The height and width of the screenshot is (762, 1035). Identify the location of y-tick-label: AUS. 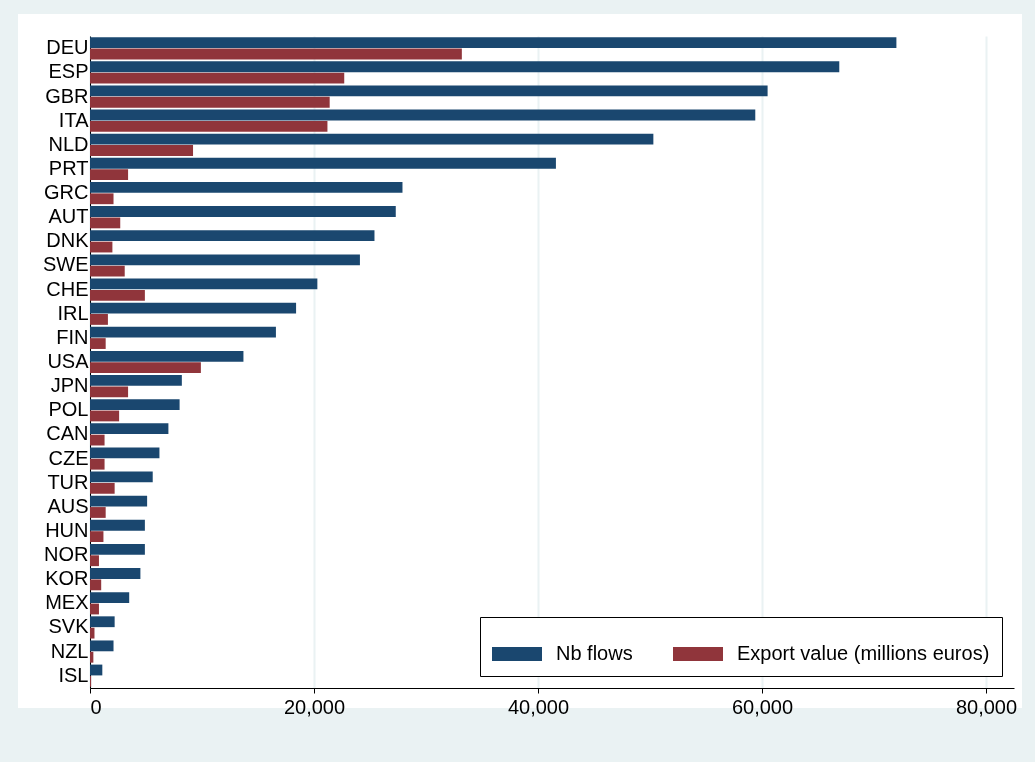
(68, 505).